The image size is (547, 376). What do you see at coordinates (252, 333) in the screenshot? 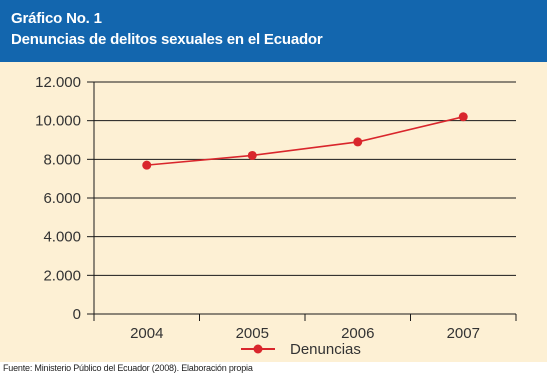
I see `x-tick-label: 2005` at bounding box center [252, 333].